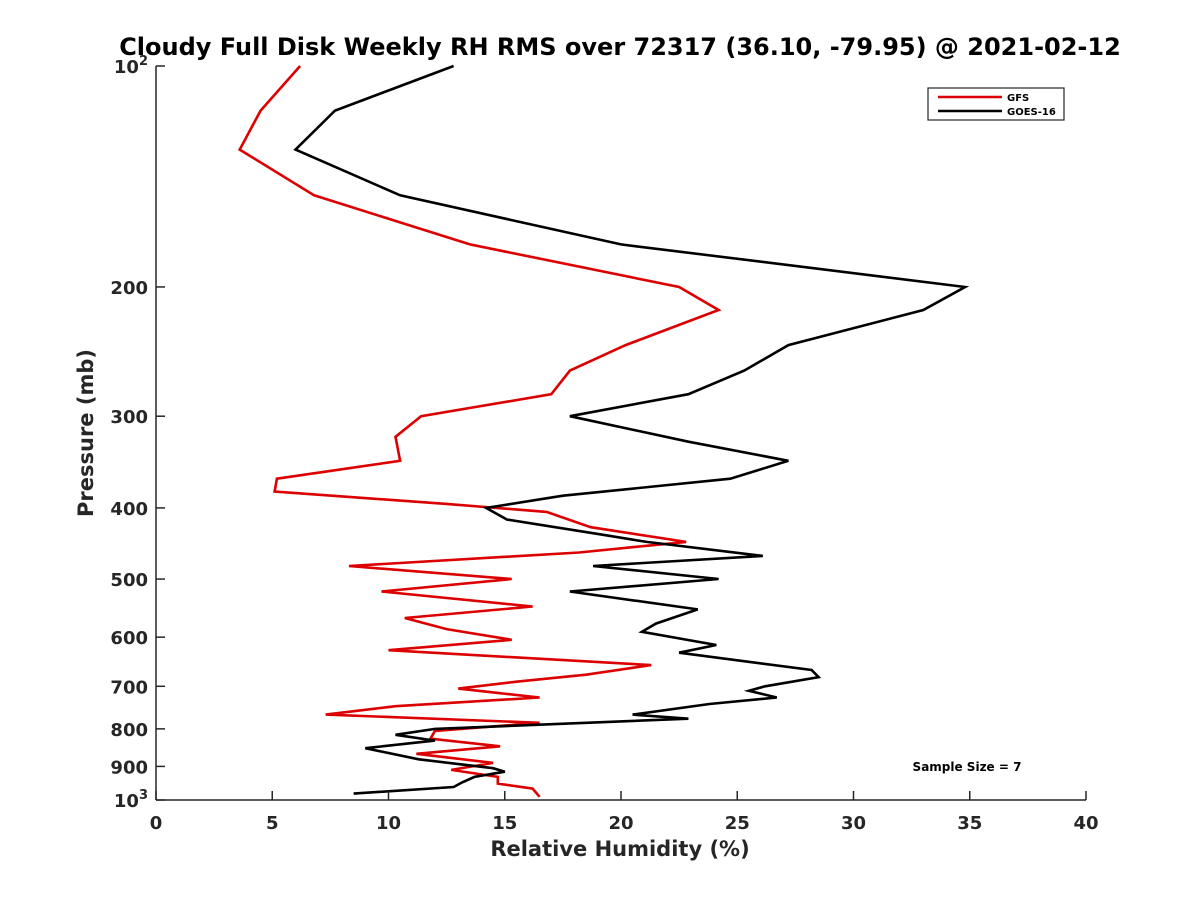  What do you see at coordinates (86, 433) in the screenshot?
I see `y-axis-label: Pressure (mb)` at bounding box center [86, 433].